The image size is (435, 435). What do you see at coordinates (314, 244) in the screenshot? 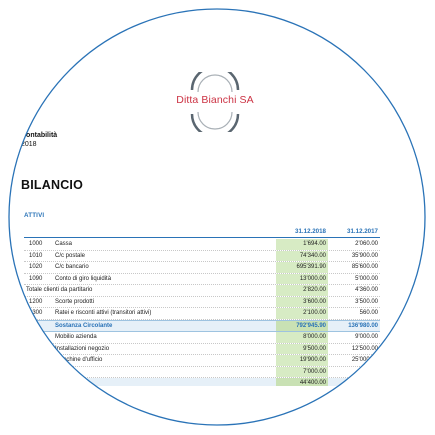
I see `value-2018-text: 1'694.00` at bounding box center [314, 244].